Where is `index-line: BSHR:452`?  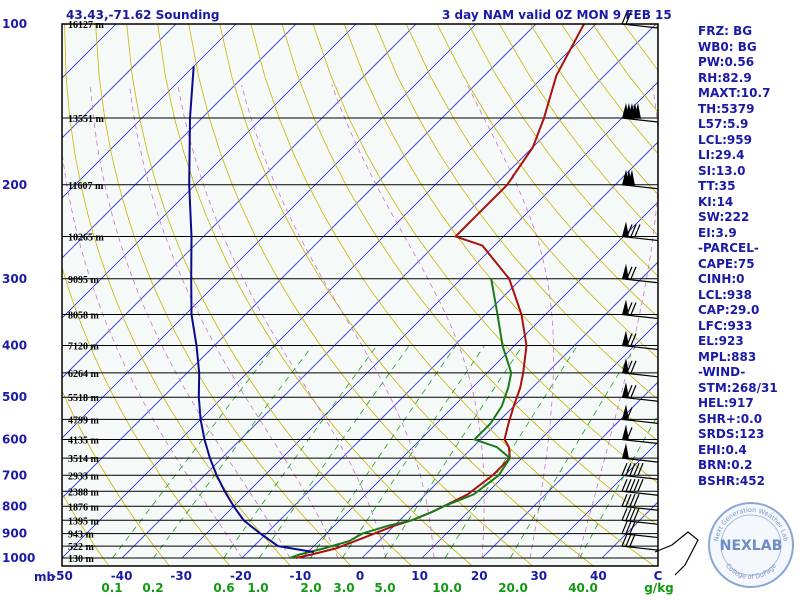
index-line: BSHR:452 is located at coordinates (731, 480).